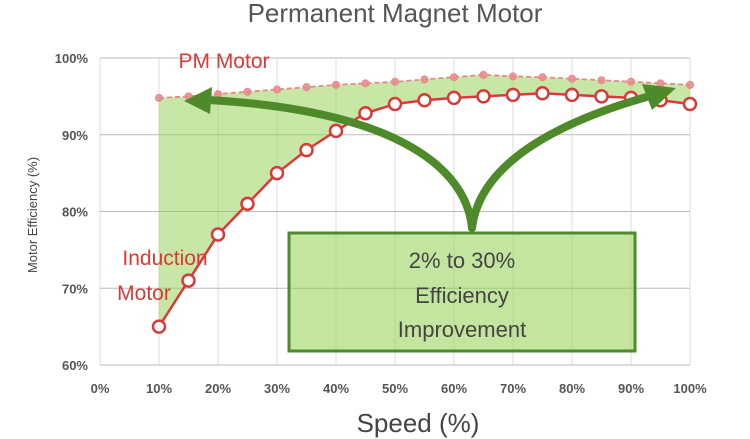  I want to click on x-tick-label: 70%, so click(513, 388).